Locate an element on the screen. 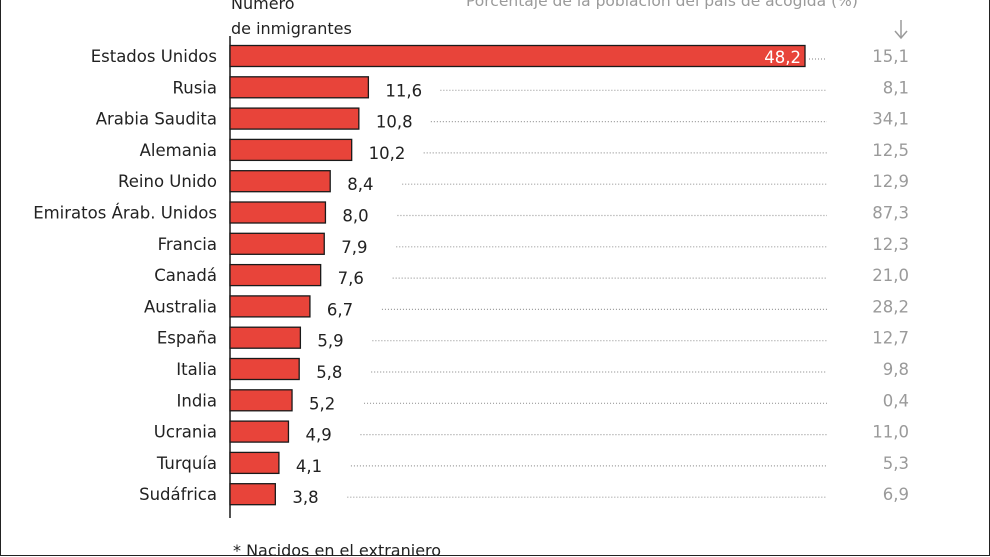 Image resolution: width=990 pixels, height=557 pixels. bar-value-label: 6,7 is located at coordinates (340, 309).